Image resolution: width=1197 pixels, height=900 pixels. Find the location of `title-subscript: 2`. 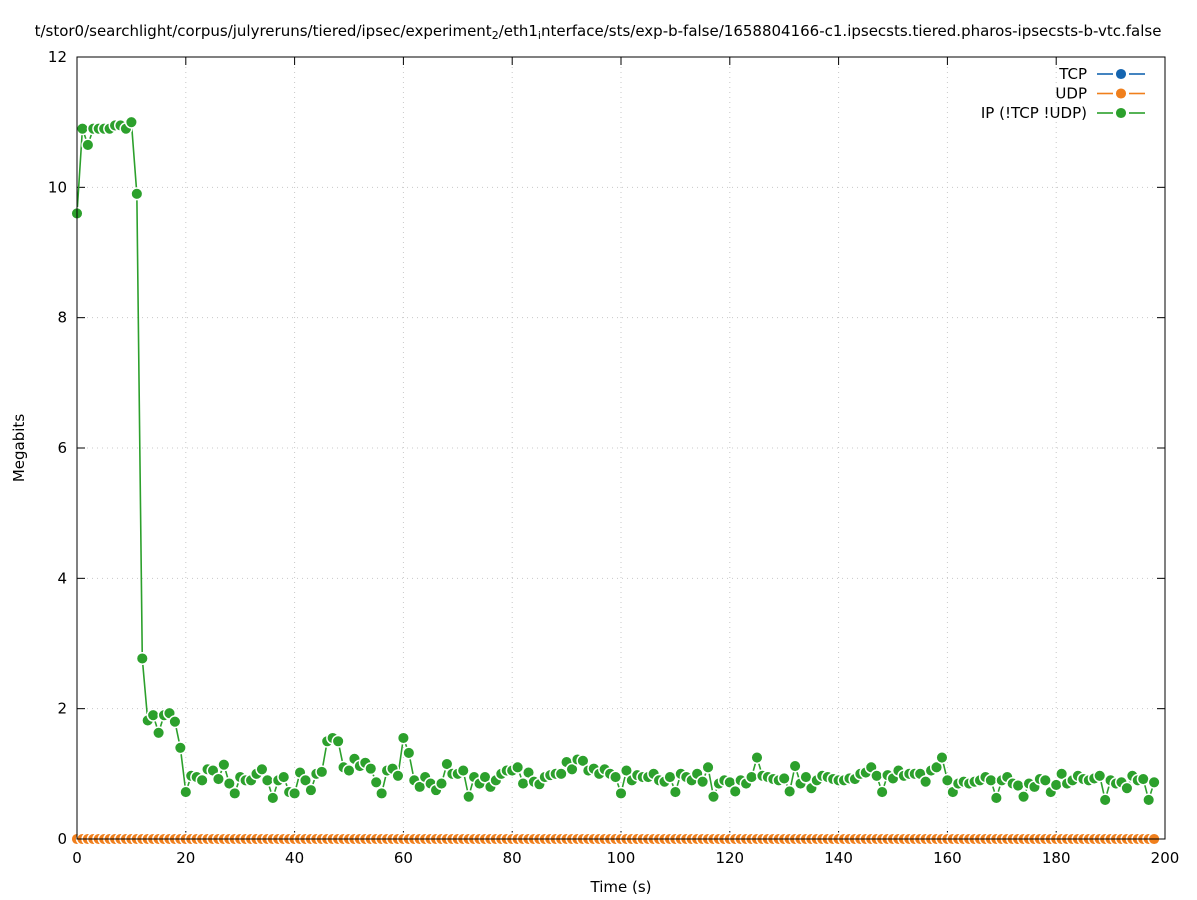

title-subscript: 2 is located at coordinates (495, 35).